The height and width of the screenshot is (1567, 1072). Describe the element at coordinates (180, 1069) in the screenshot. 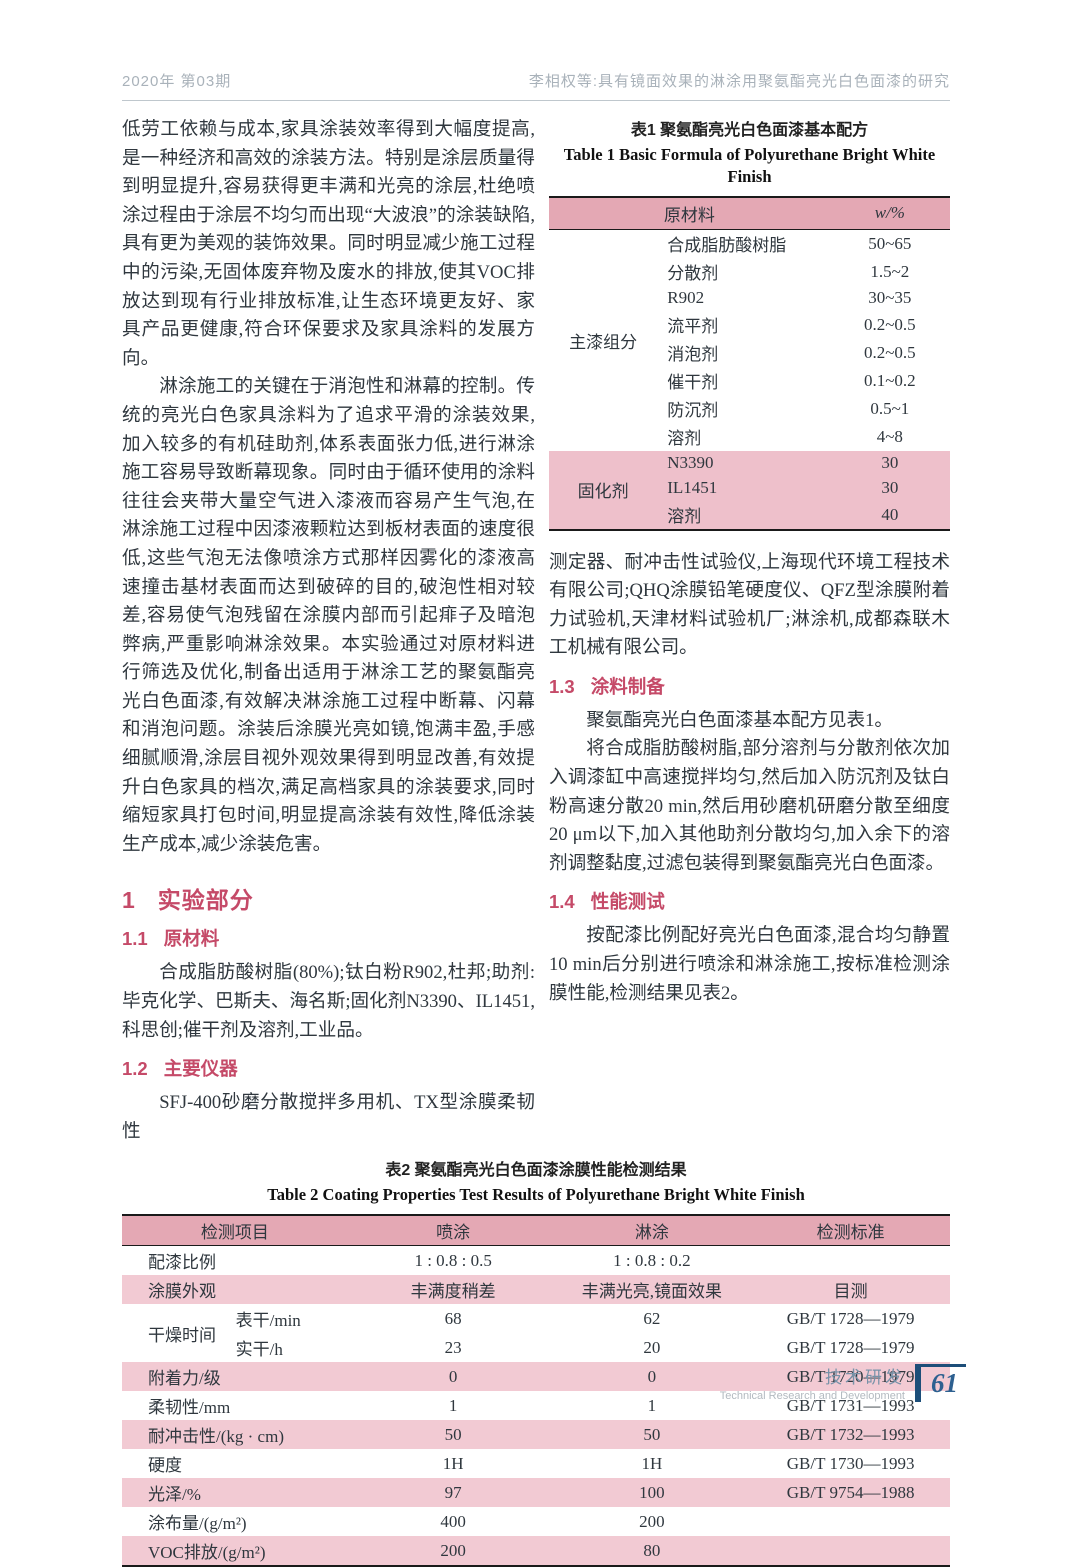

I see `subsection-heading-1-2: 1.2 主要仪器` at that location.